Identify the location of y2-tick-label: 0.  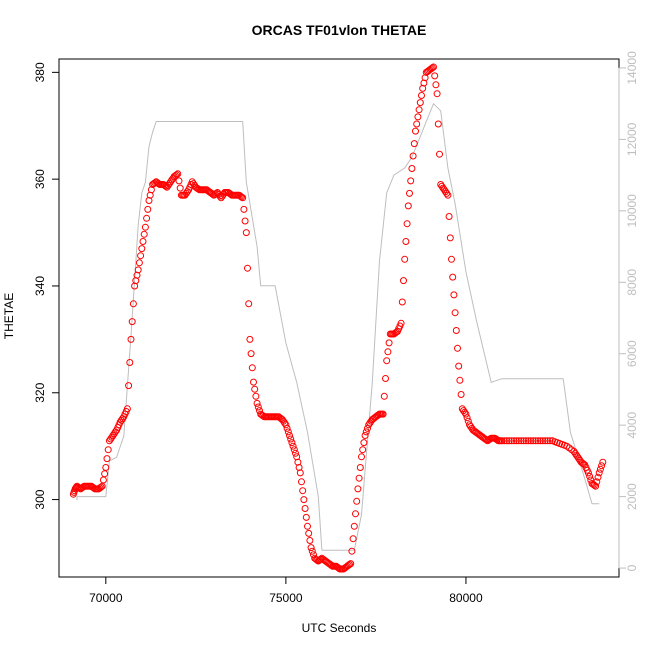
(632, 567).